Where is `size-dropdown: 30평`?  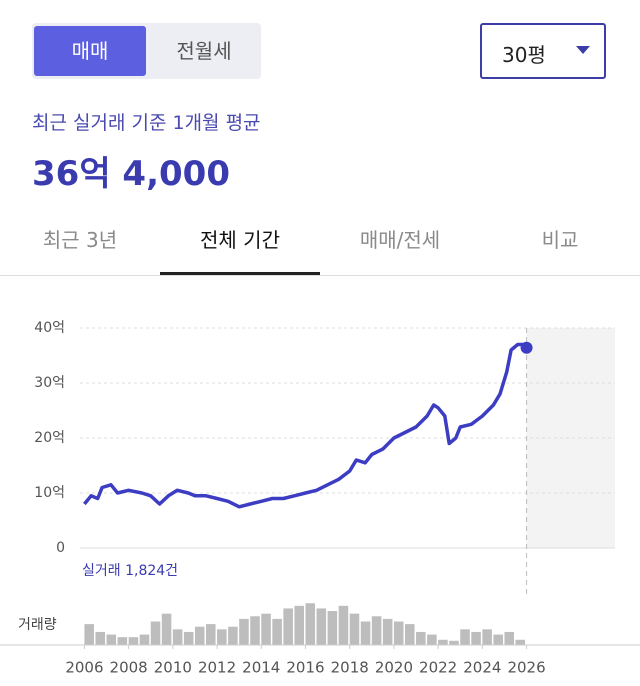 size-dropdown: 30평 is located at coordinates (543, 51).